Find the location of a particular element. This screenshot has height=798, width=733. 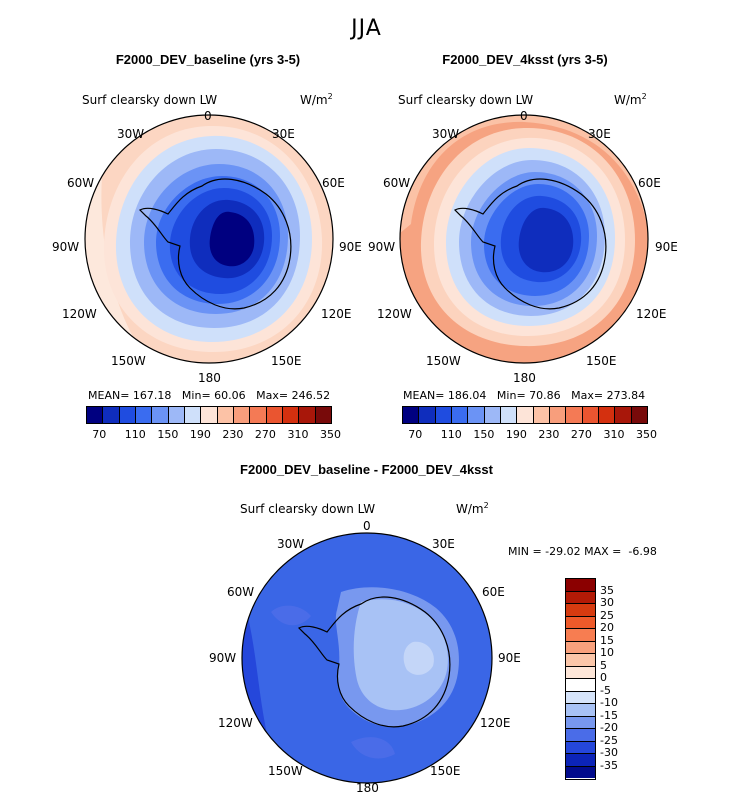

panel-1-map-boundary is located at coordinates (209, 239).